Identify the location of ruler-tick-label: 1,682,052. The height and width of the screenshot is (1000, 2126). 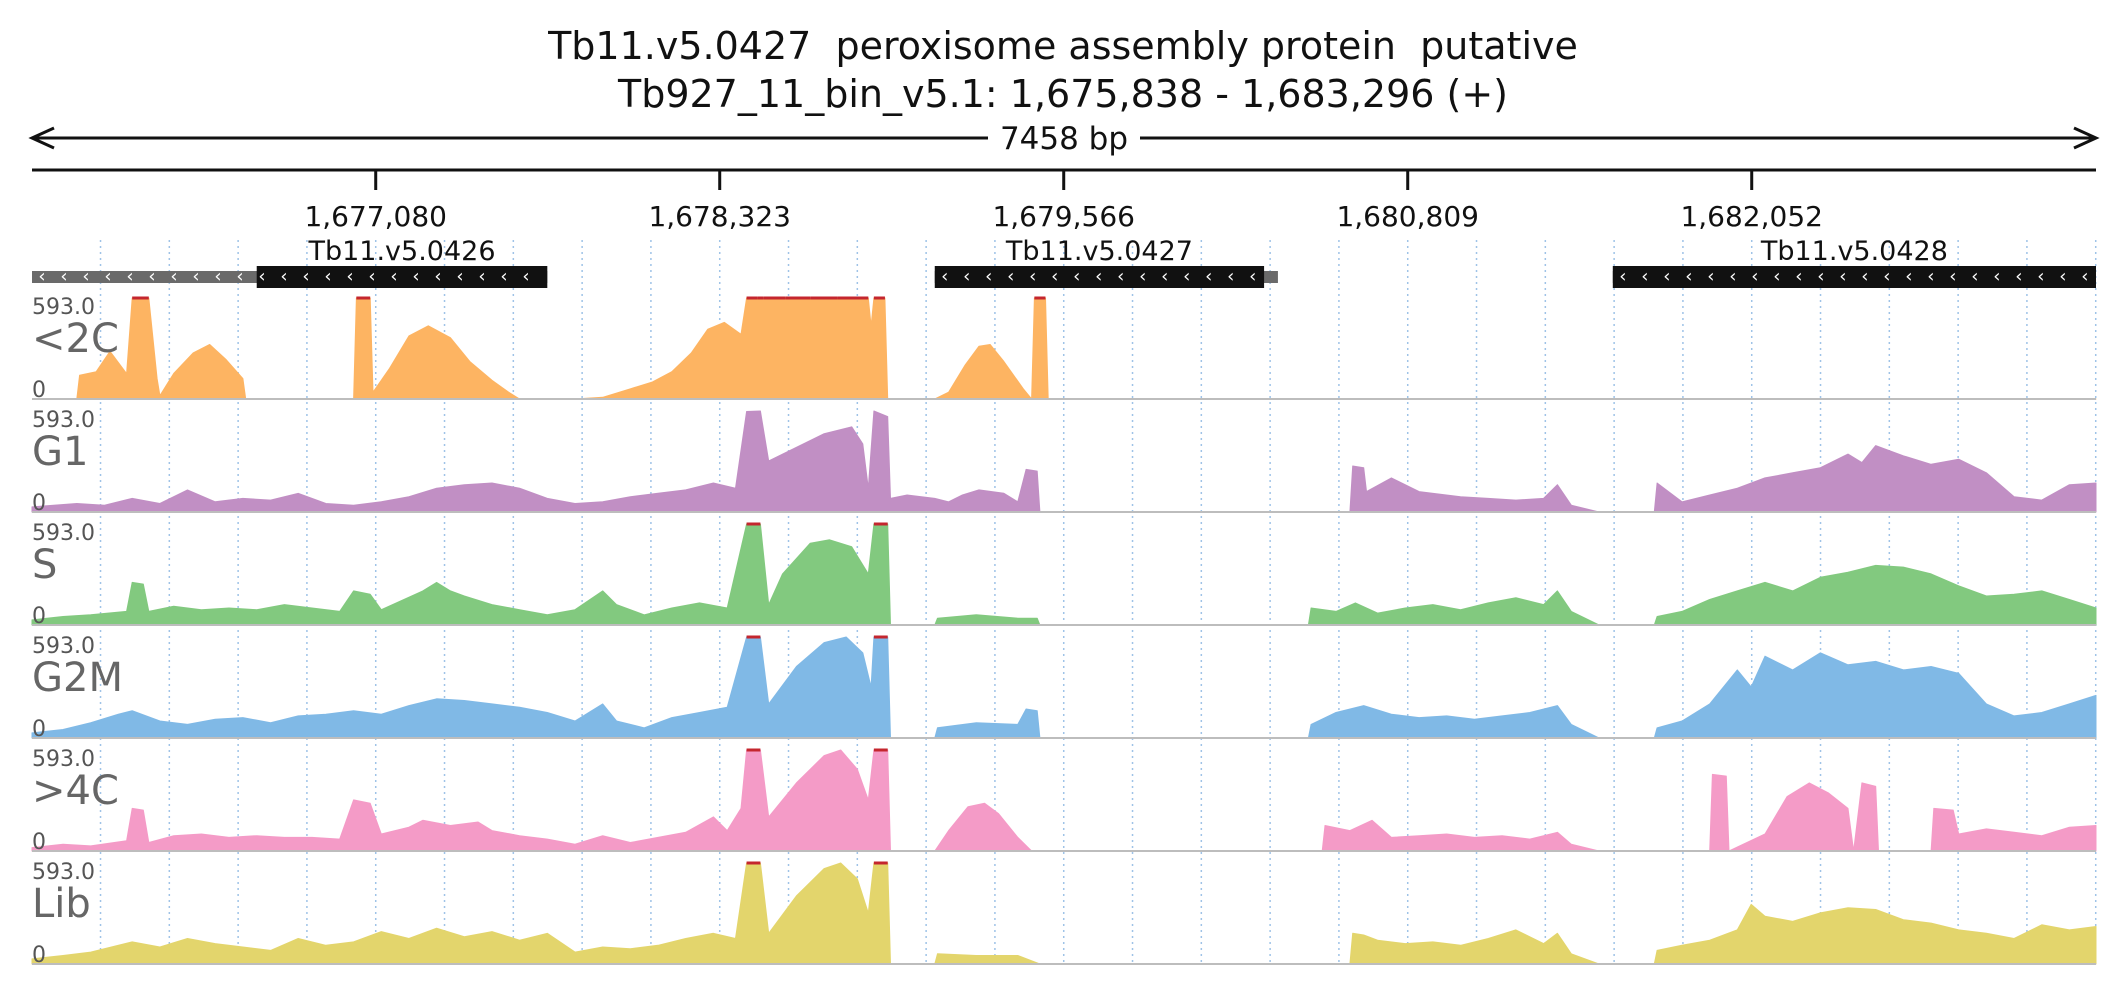
(1751, 216).